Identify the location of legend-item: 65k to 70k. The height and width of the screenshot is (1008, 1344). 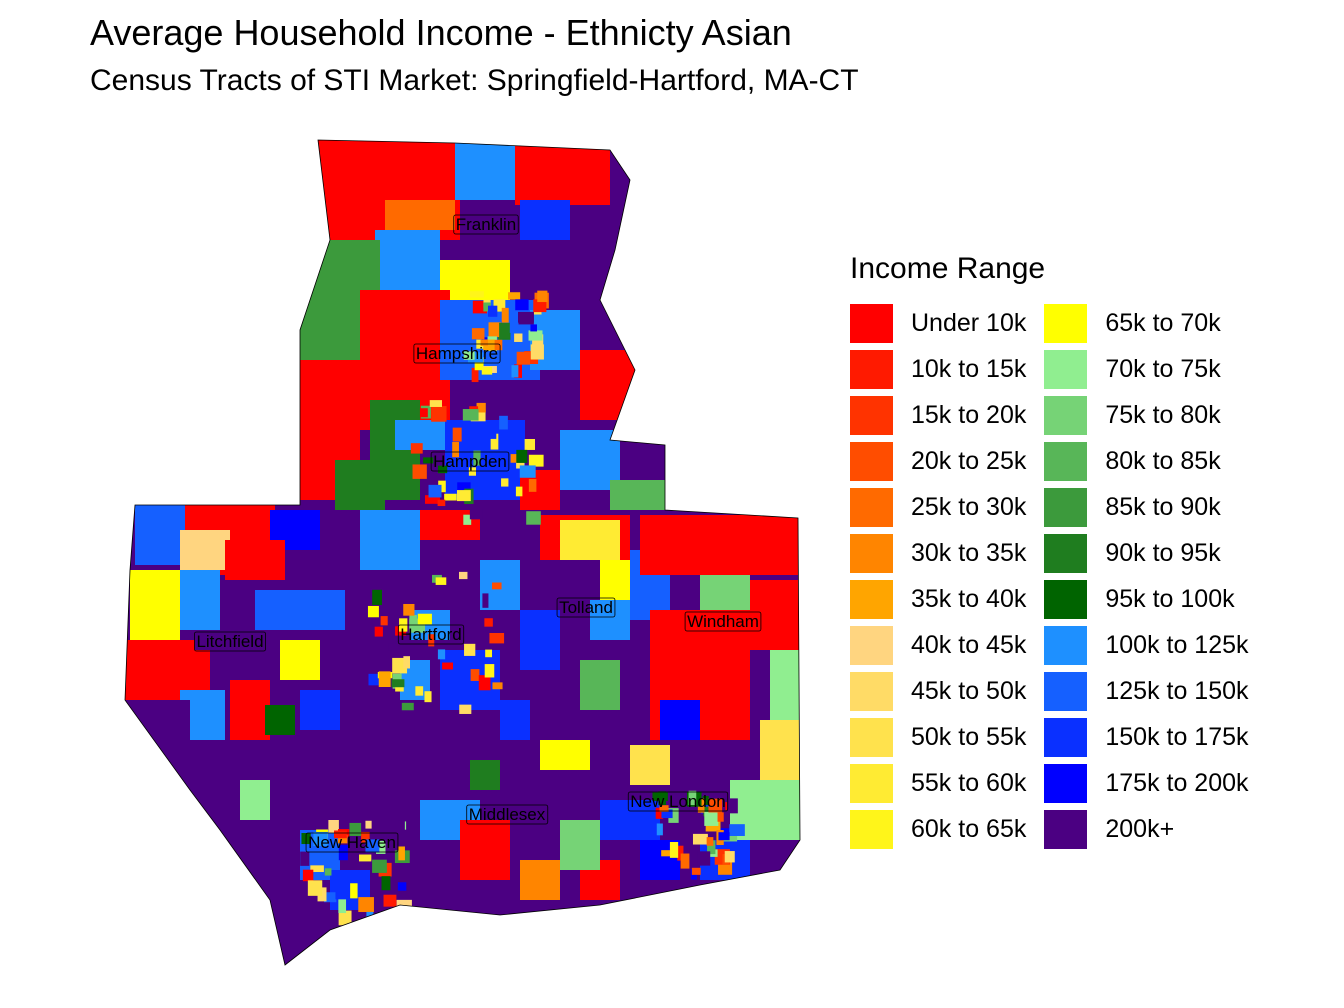
(1146, 323).